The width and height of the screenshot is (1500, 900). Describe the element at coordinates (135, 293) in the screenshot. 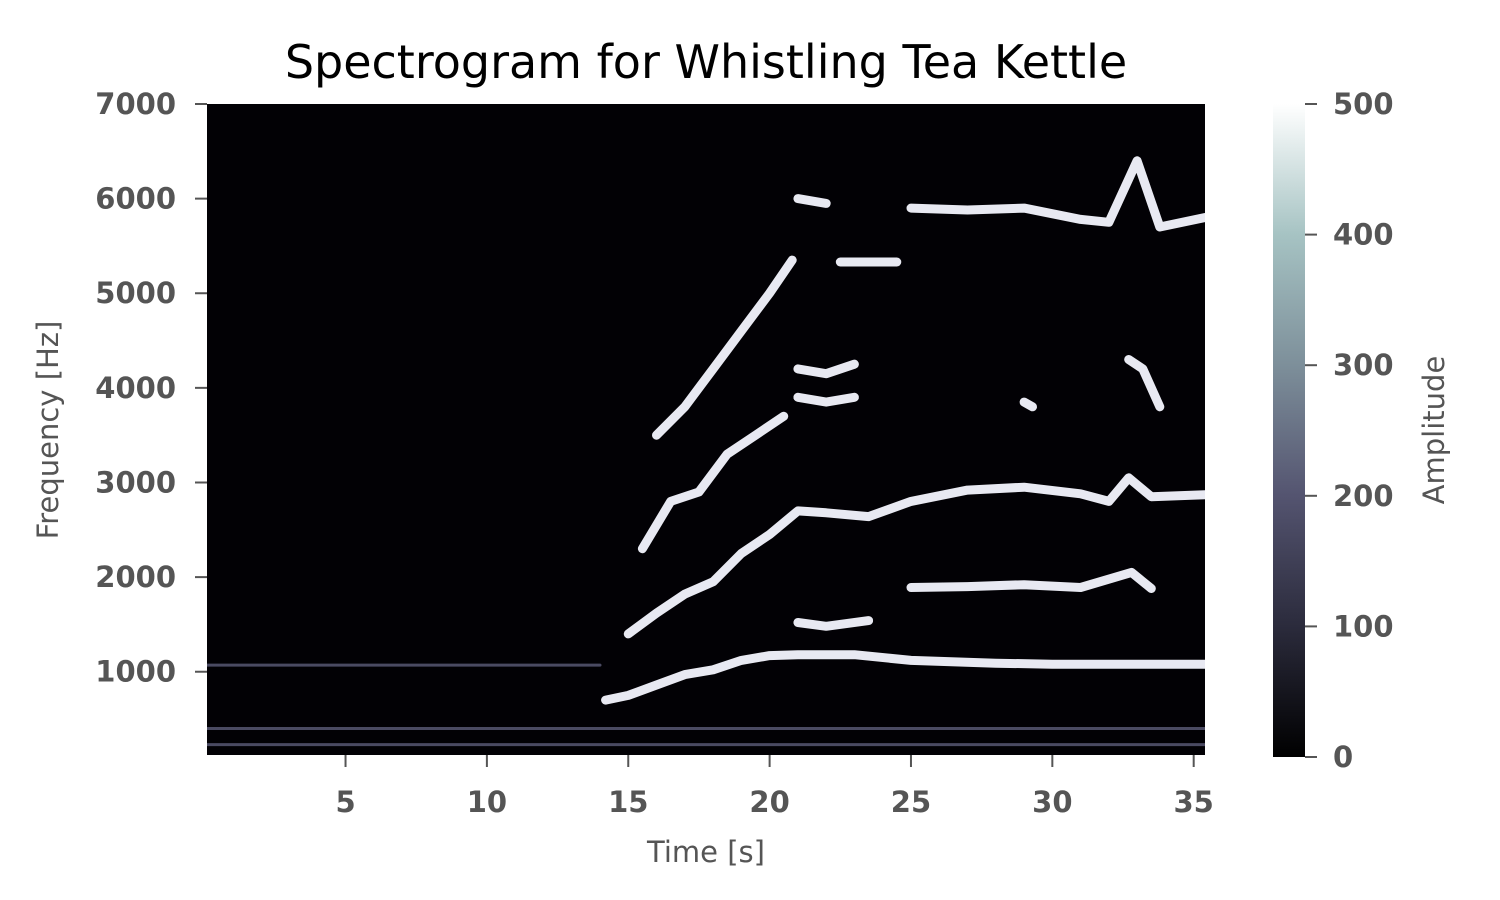

I see `y-tick-label: 5000` at that location.